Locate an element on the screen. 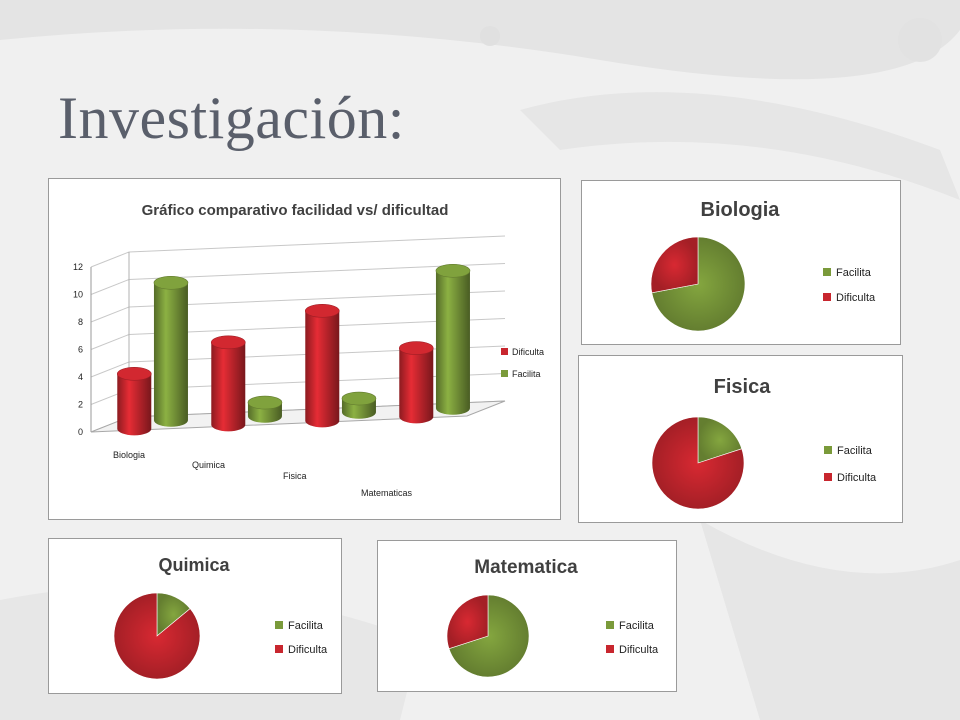 The height and width of the screenshot is (720, 960). pie-panel-matematica: Matematica Facilita Dificulta is located at coordinates (527, 616).